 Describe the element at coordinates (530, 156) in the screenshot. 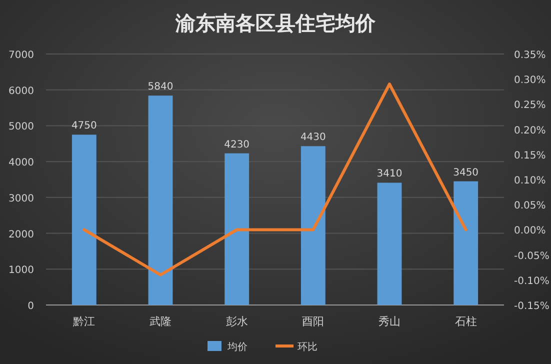

I see `y2-tick-label: 0.15%` at that location.